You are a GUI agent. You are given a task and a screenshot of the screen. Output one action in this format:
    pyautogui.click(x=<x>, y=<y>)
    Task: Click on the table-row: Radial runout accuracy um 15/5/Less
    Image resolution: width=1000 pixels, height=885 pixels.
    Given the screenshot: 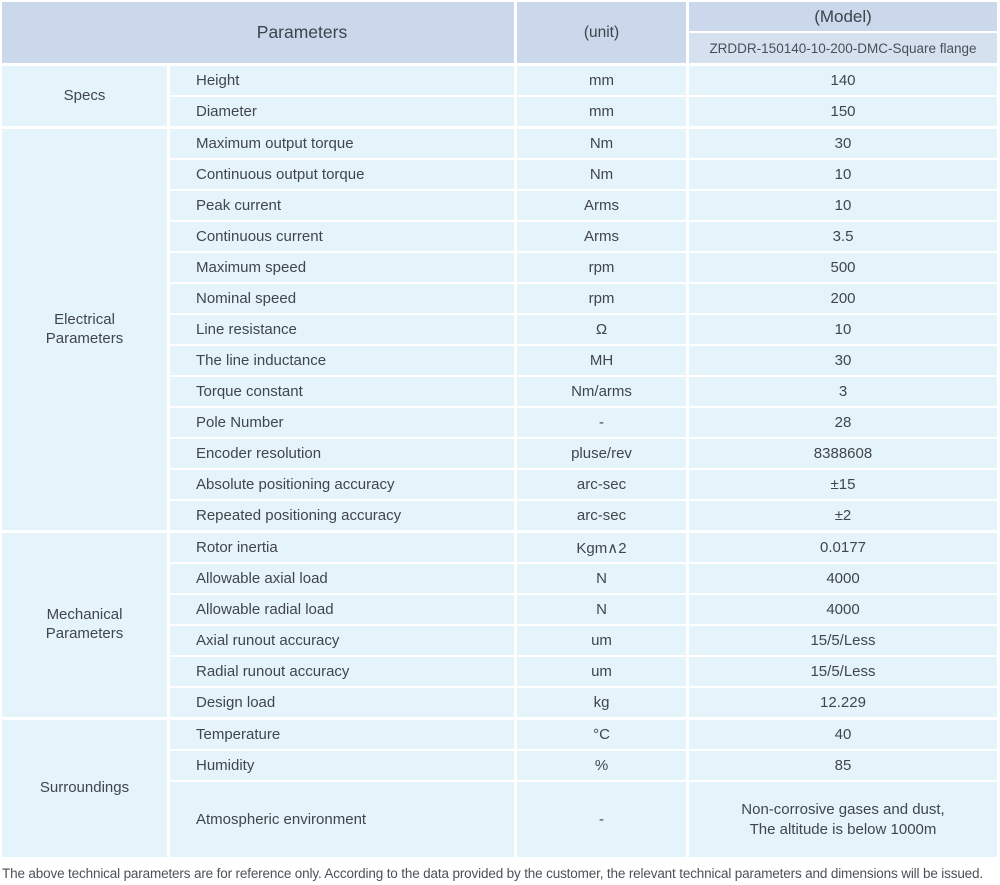 What is the action you would take?
    pyautogui.click(x=583, y=671)
    